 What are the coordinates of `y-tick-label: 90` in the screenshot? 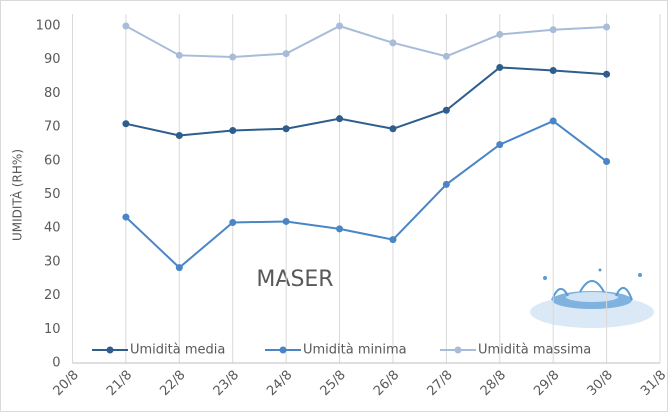 It's located at (52, 59).